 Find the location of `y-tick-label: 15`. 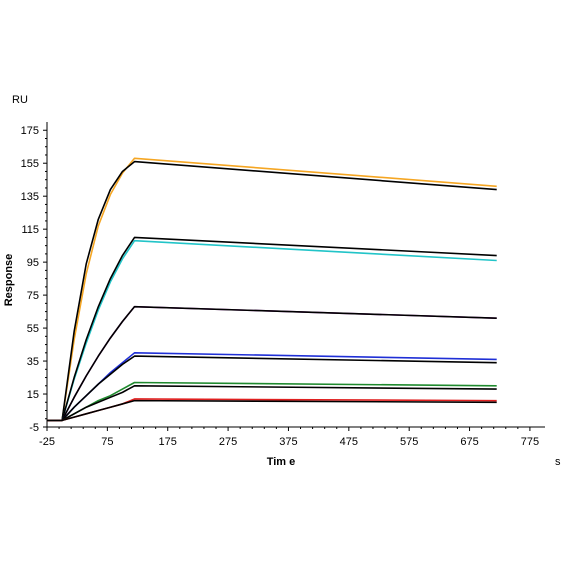

y-tick-label: 15 is located at coordinates (33, 395).